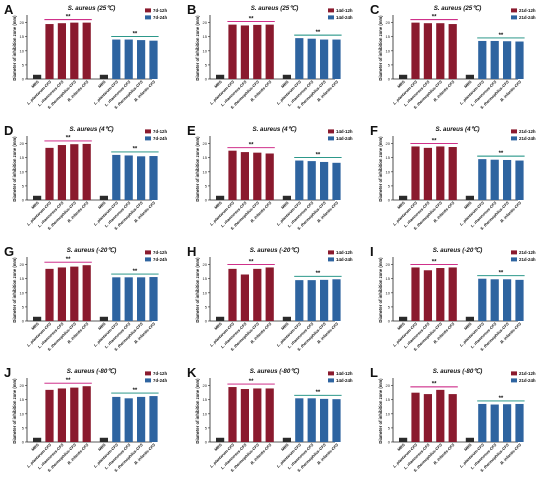 Image resolution: width=550 pixels, height=485 pixels. What do you see at coordinates (374, 130) in the screenshot?
I see `panel-letter: F` at bounding box center [374, 130].